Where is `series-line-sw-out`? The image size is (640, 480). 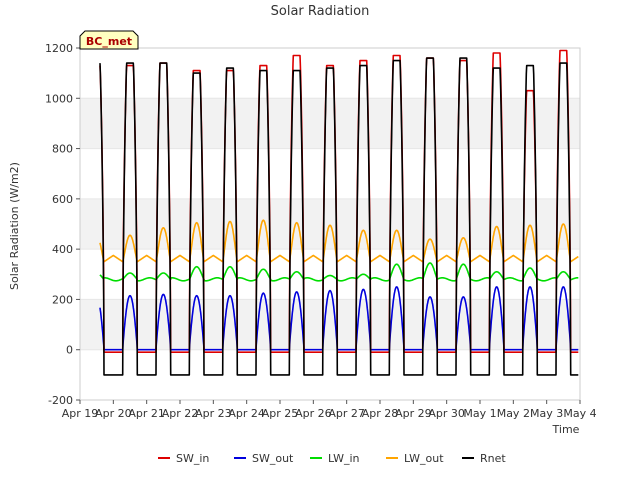
series-line-sw-out is located at coordinates (339, 318).